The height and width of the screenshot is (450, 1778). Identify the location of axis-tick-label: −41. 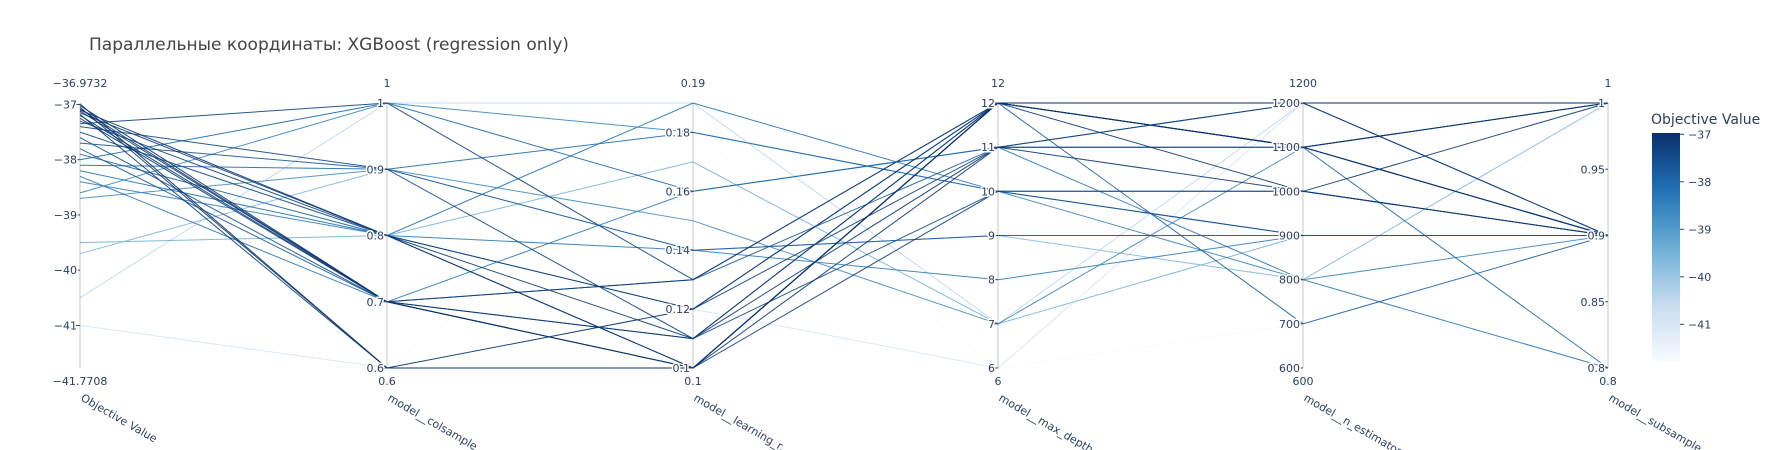
(65, 325).